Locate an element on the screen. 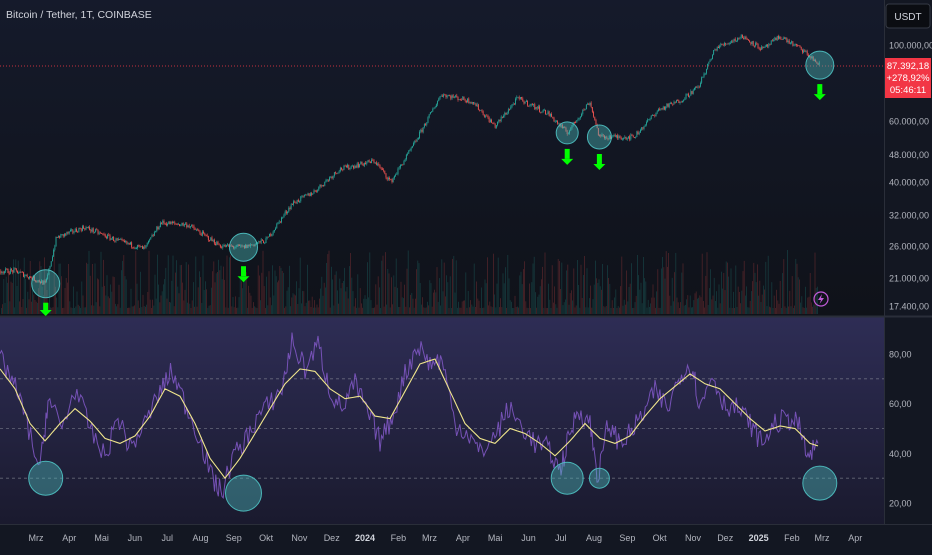  oscillator-low-circle is located at coordinates (599, 478).